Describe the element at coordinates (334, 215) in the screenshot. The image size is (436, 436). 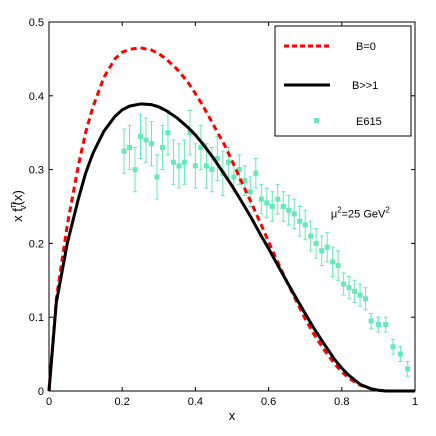
I see `annotation-mu: μ` at that location.